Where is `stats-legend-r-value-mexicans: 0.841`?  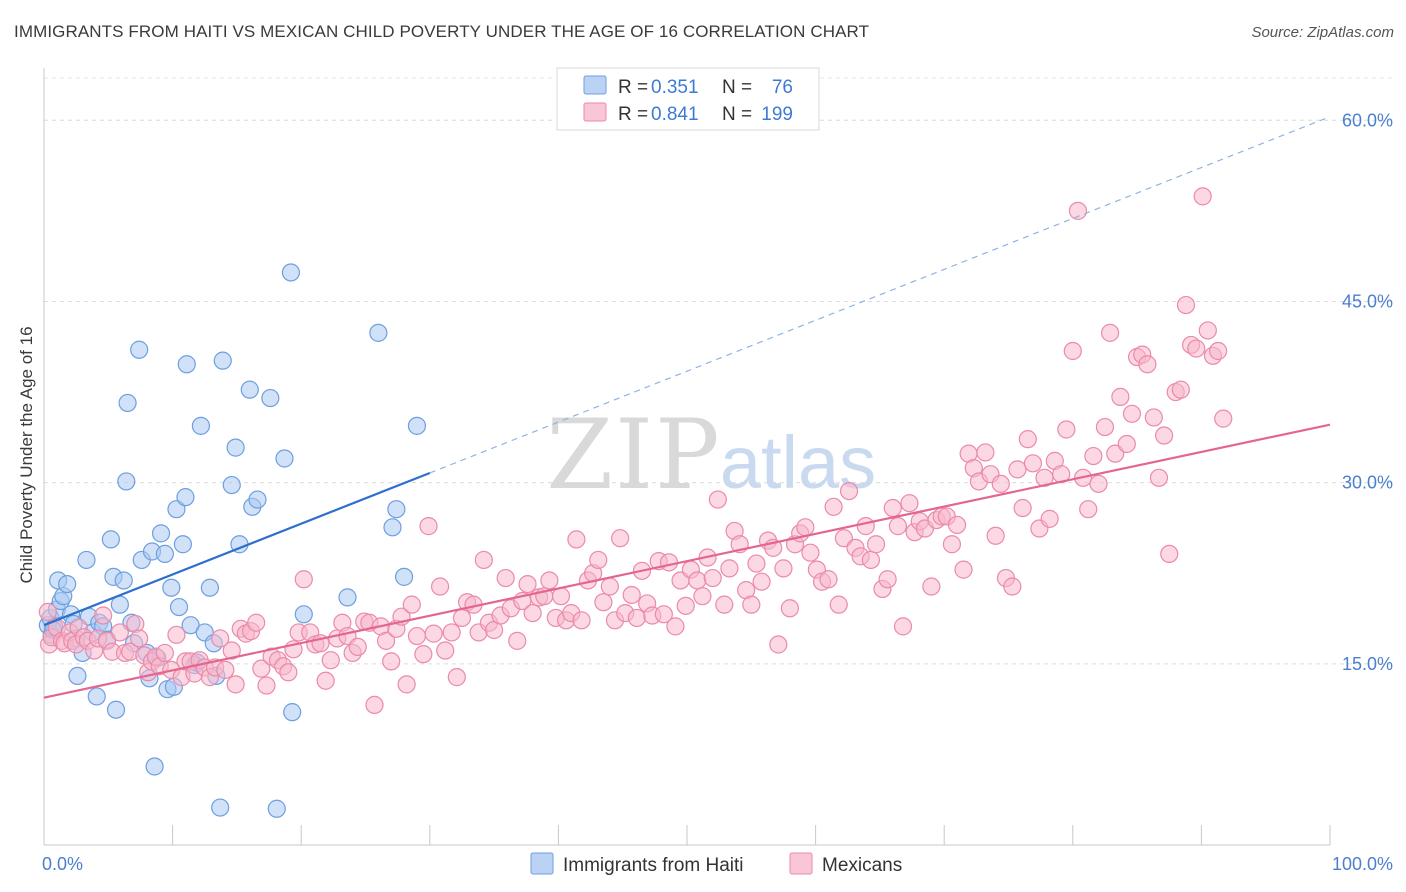
stats-legend-r-value-mexicans: 0.841 is located at coordinates (675, 114).